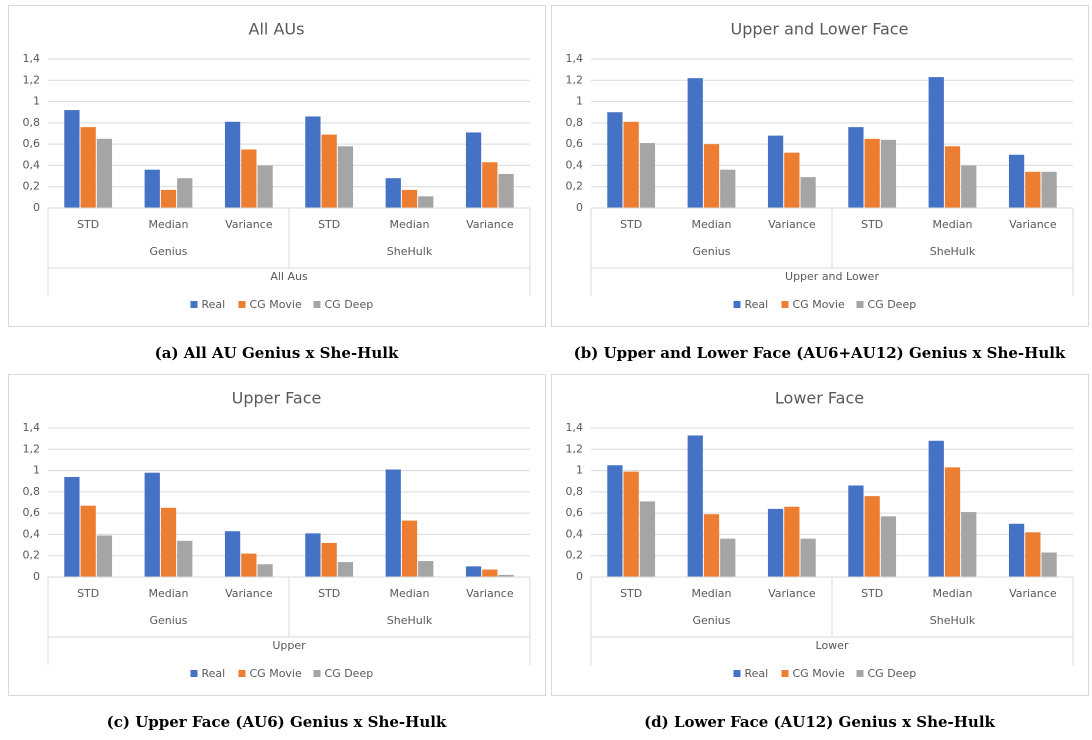 The height and width of the screenshot is (740, 1092). Describe the element at coordinates (819, 398) in the screenshot. I see `chart-title: Lower Face` at that location.